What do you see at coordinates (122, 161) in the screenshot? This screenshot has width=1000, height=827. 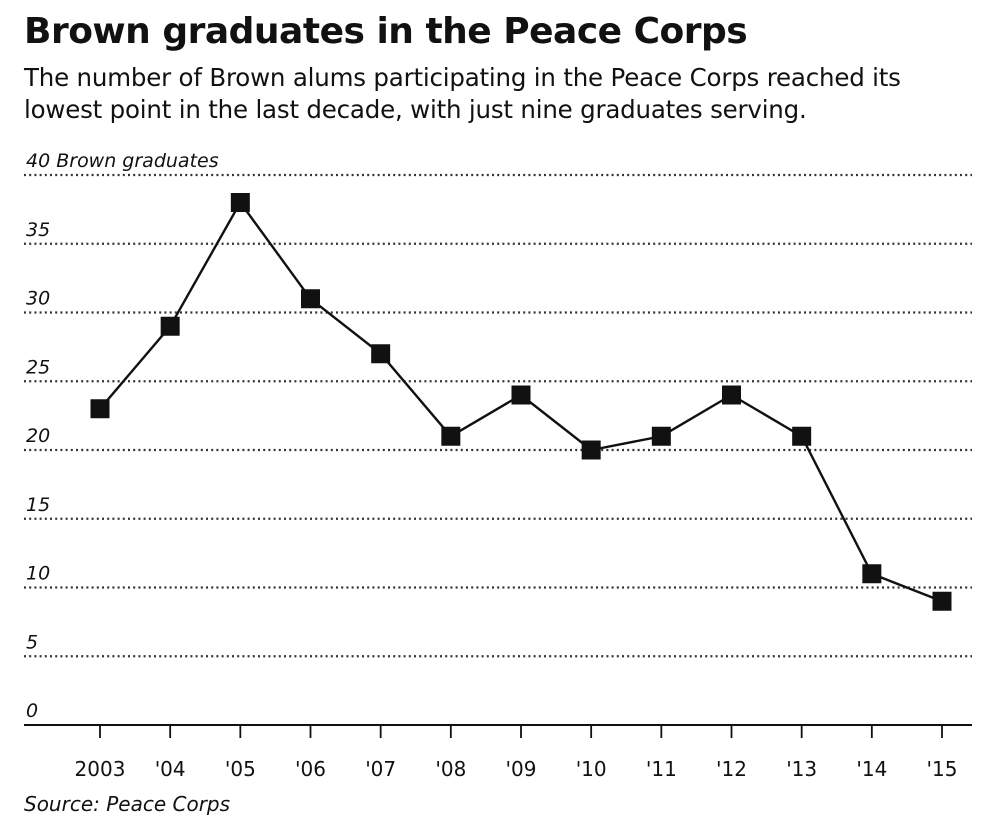 I see `y-tick-label: 40 Brown graduates` at bounding box center [122, 161].